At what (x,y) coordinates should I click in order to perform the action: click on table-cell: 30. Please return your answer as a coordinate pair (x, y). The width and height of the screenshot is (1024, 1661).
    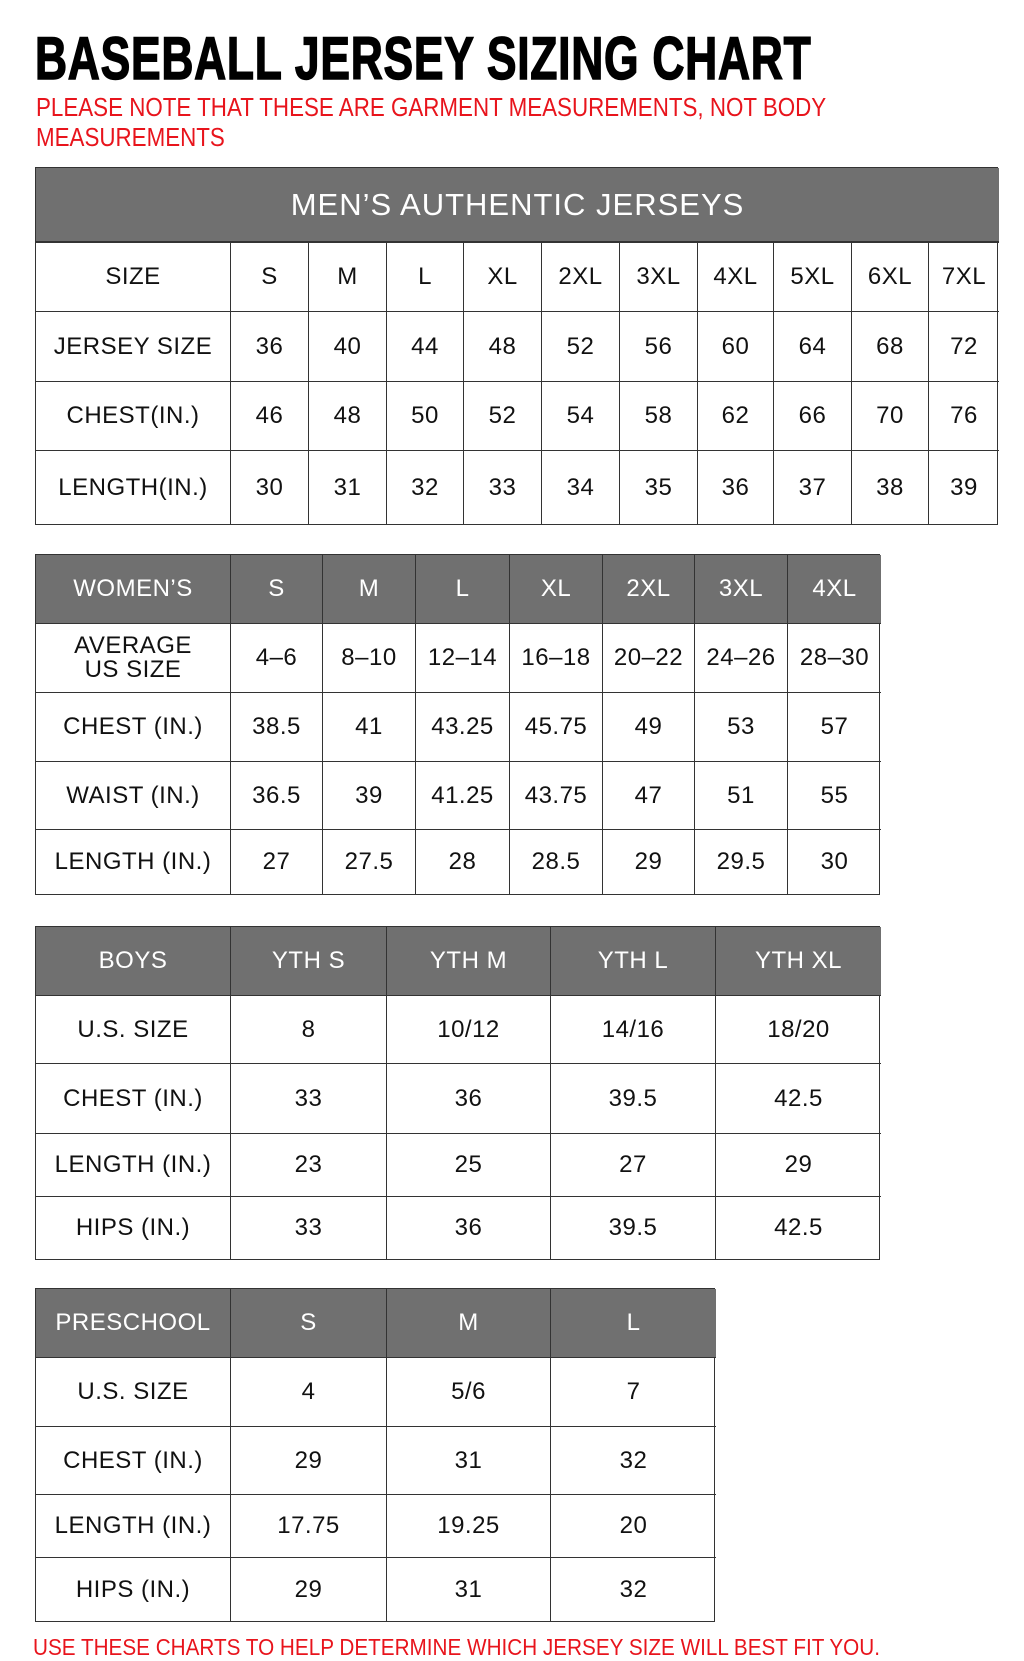
    Looking at the image, I should click on (834, 861).